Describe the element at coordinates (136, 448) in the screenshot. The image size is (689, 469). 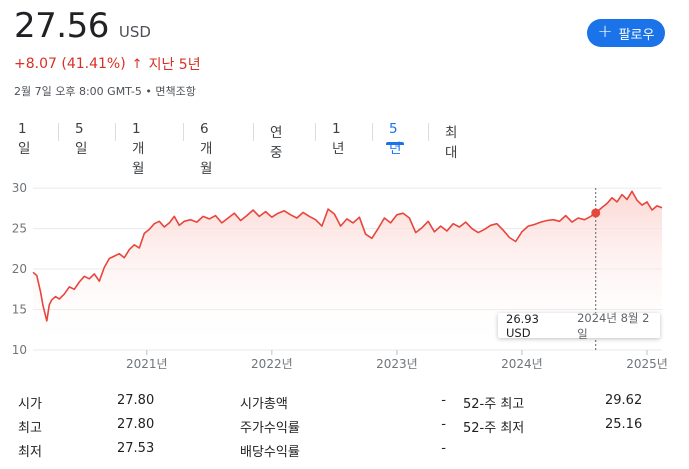
I see `stat-value: 27.53` at that location.